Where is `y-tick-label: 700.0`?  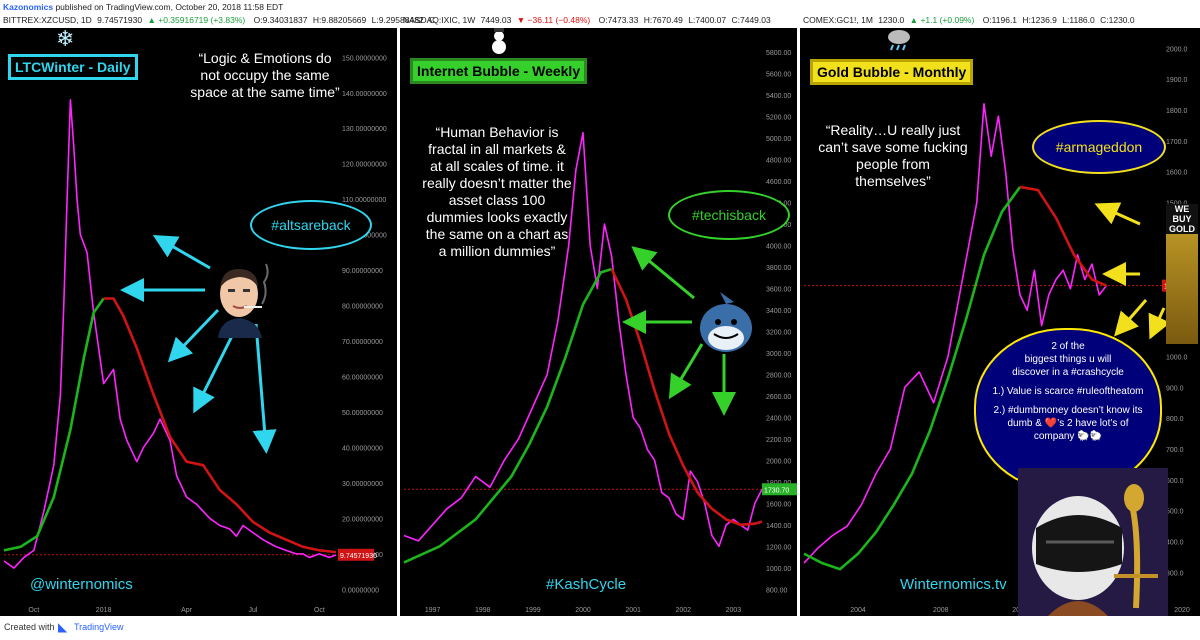 y-tick-label: 700.0 is located at coordinates (1175, 450).